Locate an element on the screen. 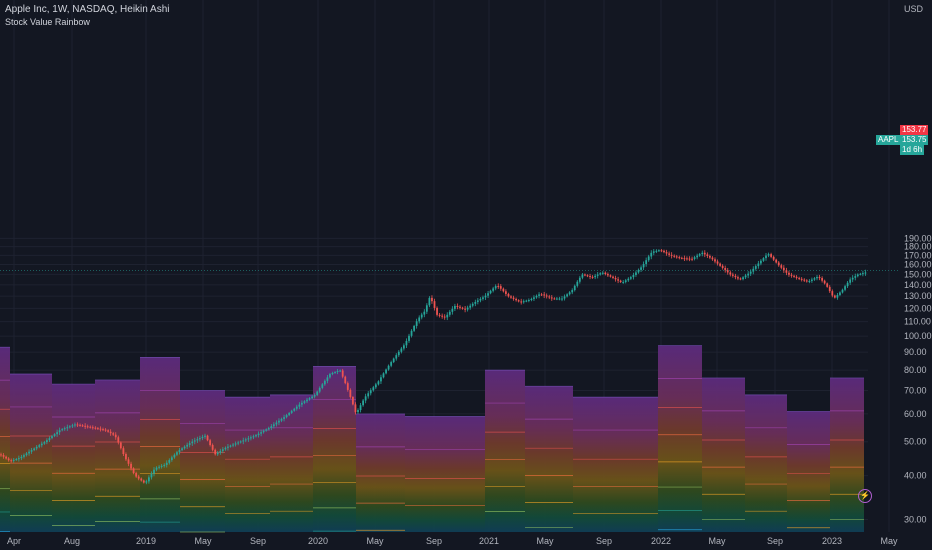 This screenshot has width=932, height=550. y-tick-label: 90.00 is located at coordinates (915, 352).